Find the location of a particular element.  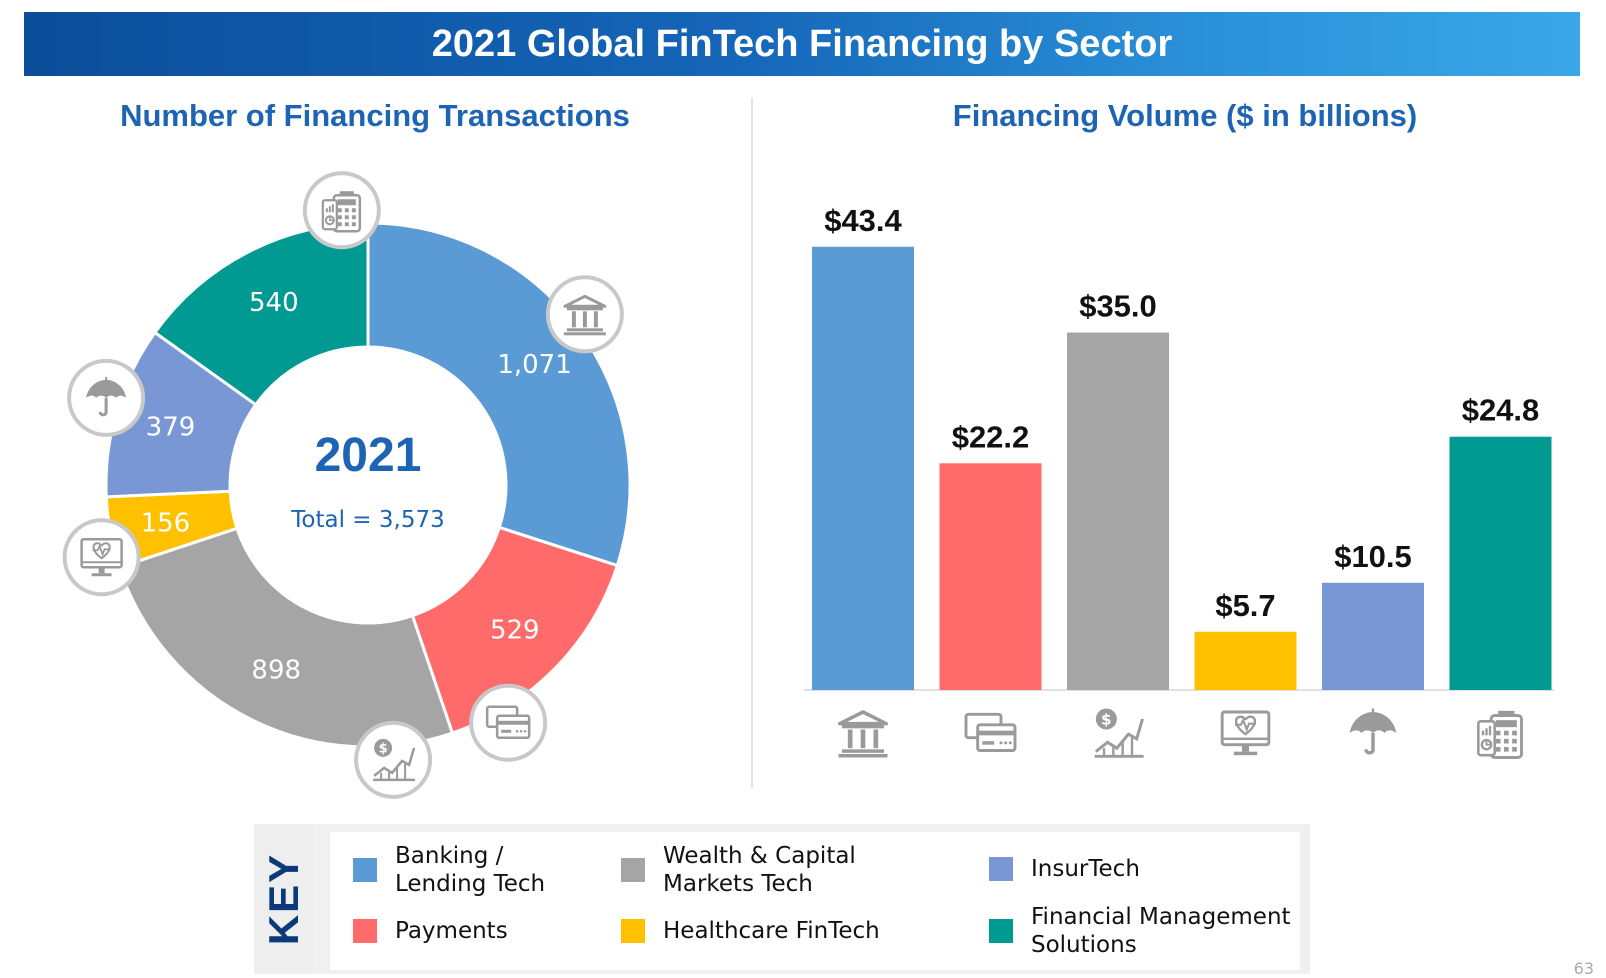

bar-insurtech is located at coordinates (1373, 636).